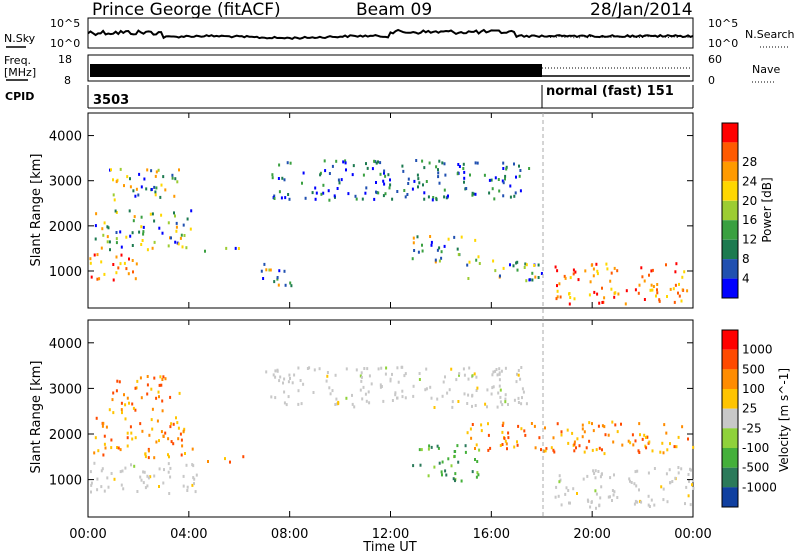 The height and width of the screenshot is (554, 800). Describe the element at coordinates (746, 259) in the screenshot. I see `colorbar-tick-label: 8` at that location.